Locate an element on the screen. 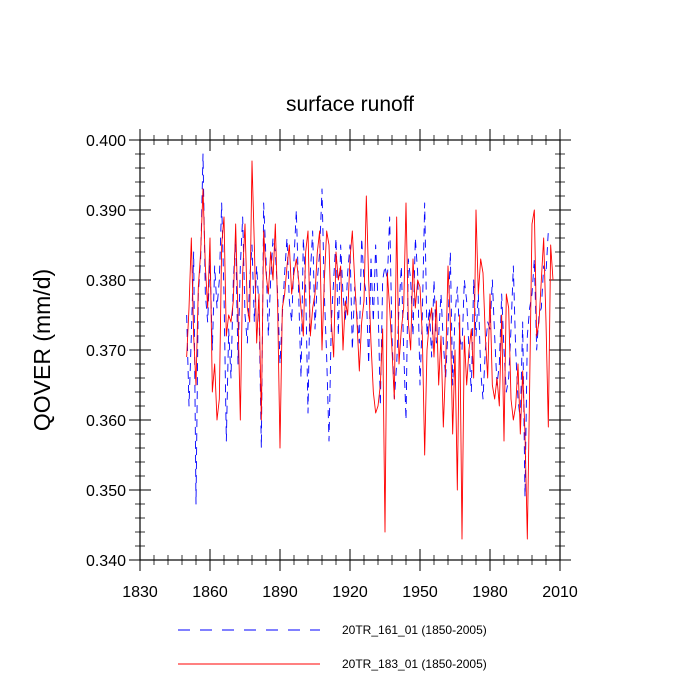 The image size is (700, 700). chart-title: surface runoff is located at coordinates (350, 104).